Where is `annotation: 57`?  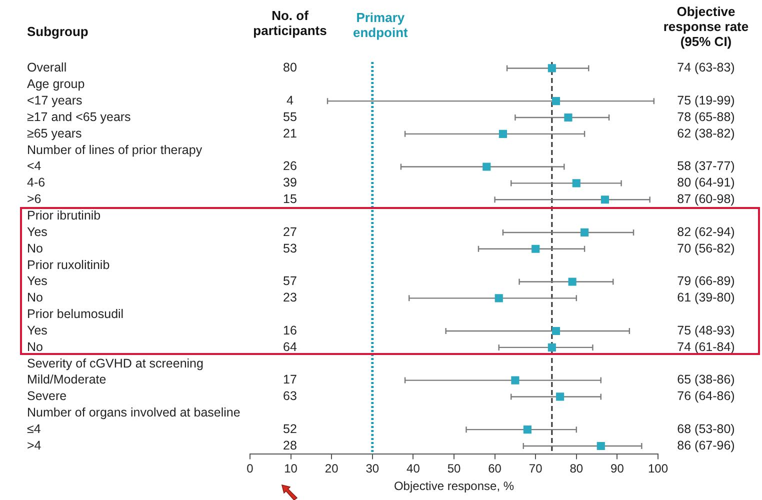
annotation: 57 is located at coordinates (290, 281).